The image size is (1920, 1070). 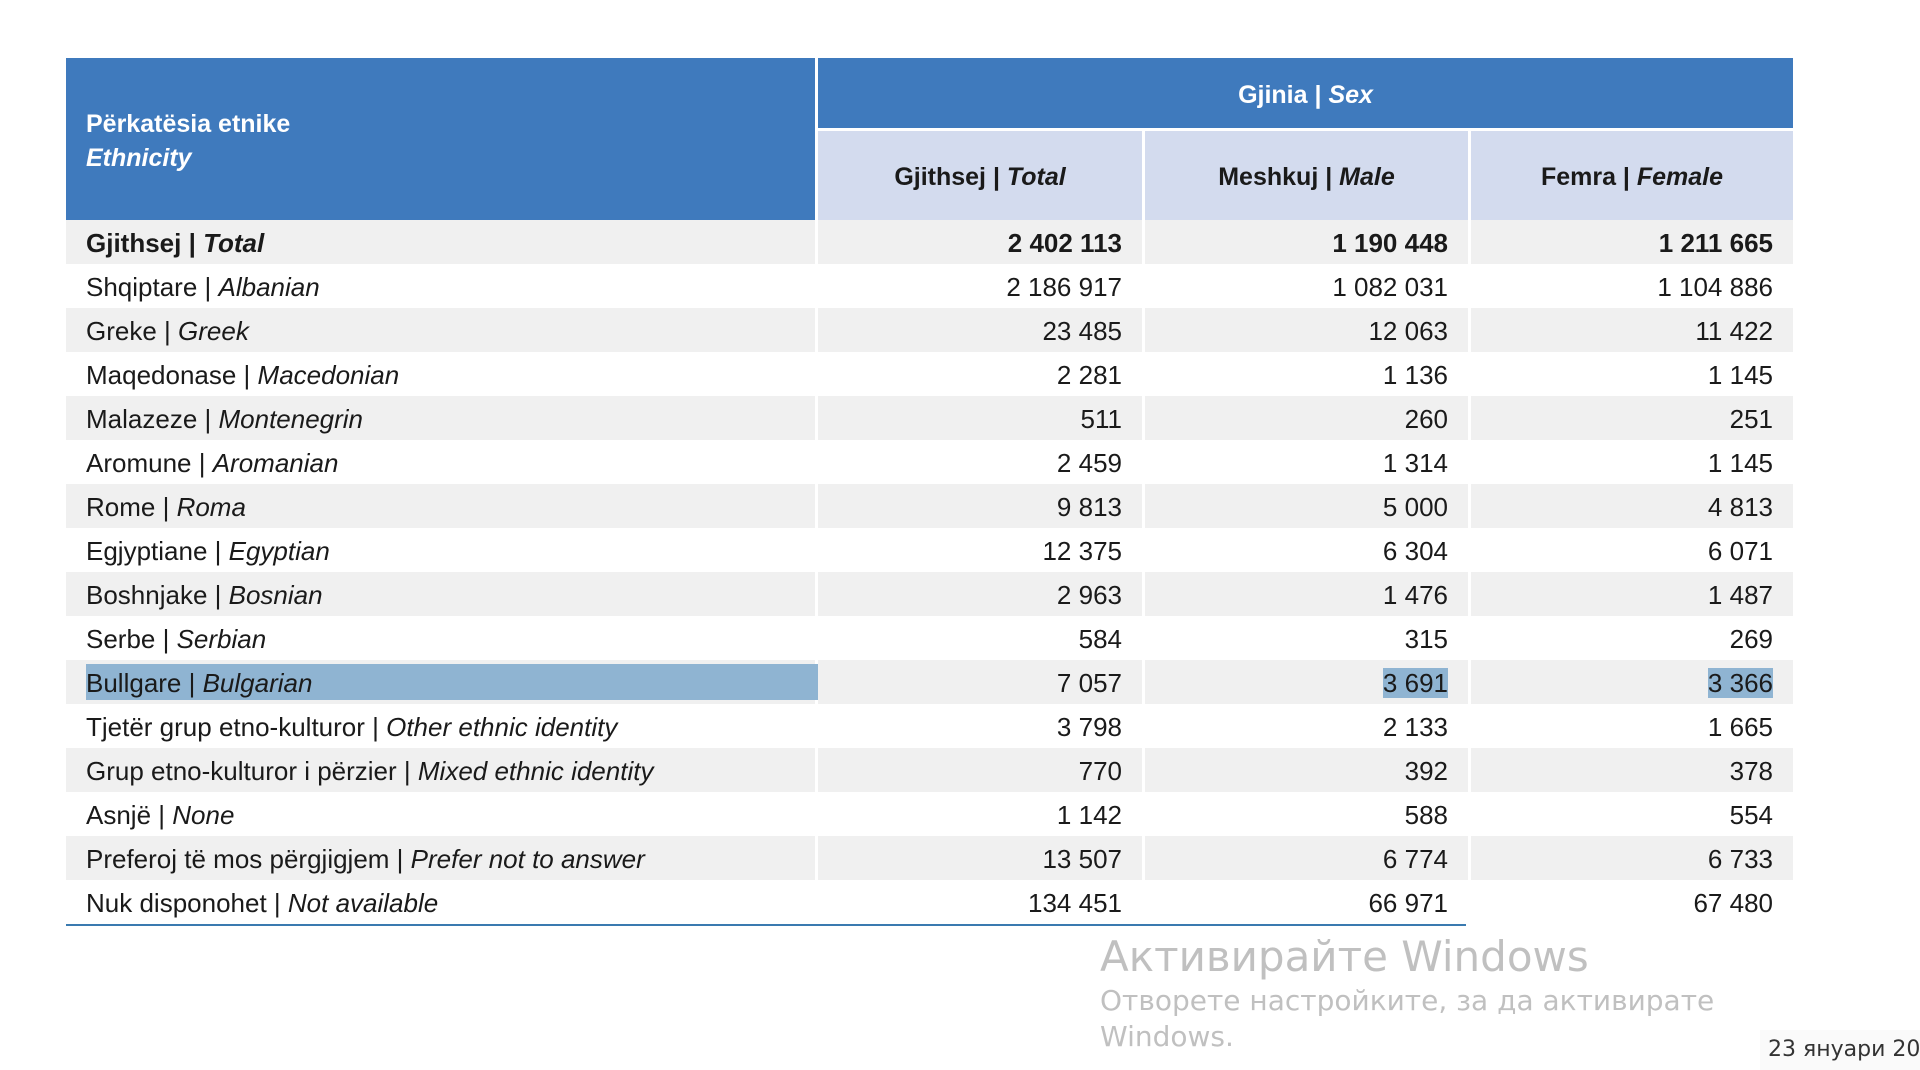 I want to click on male-cell: 3 691, so click(x=1306, y=682).